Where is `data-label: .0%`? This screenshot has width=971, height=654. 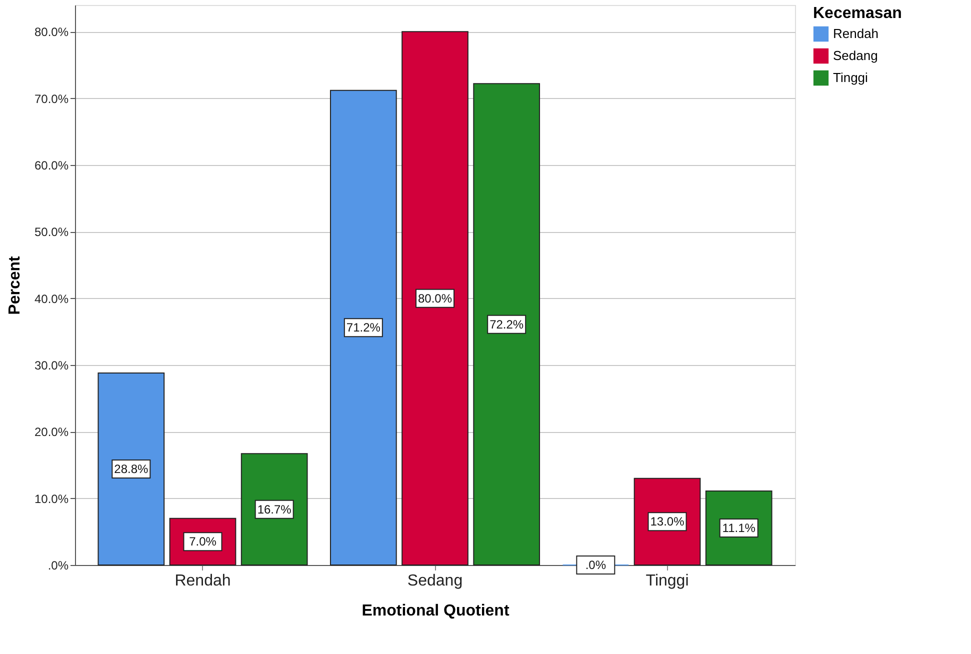
data-label: .0% is located at coordinates (595, 565).